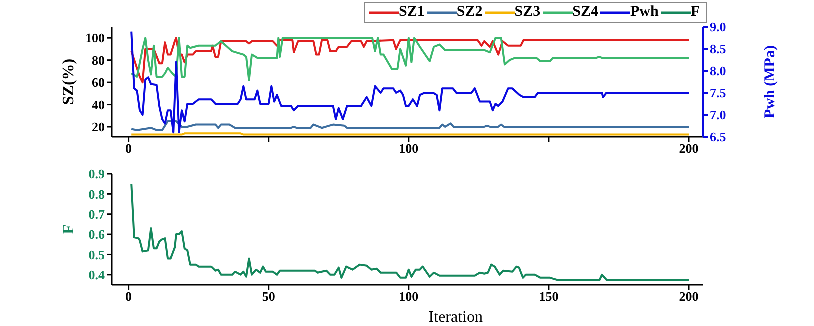 Image resolution: width=814 pixels, height=326 pixels. I want to click on y2-tick-label: 7.0, so click(718, 115).